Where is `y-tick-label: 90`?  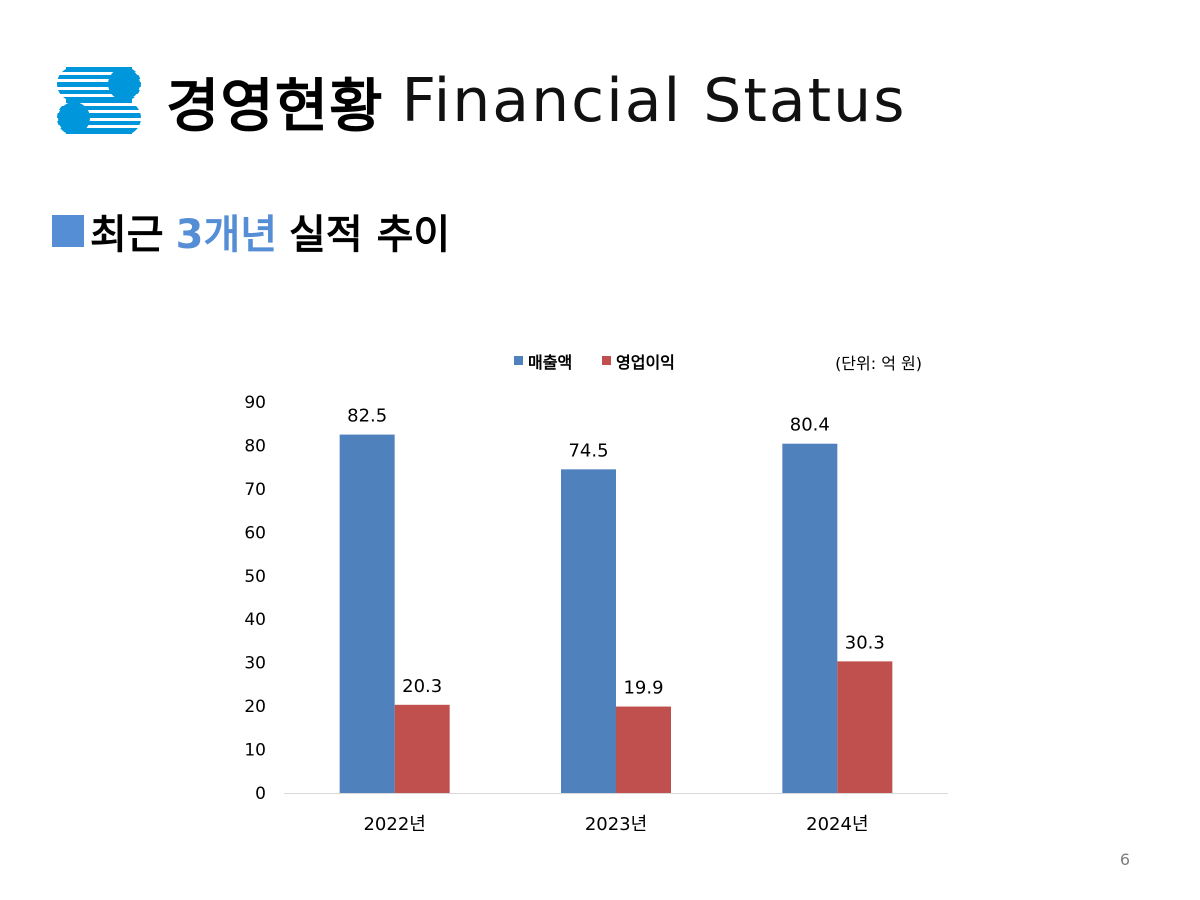 y-tick-label: 90 is located at coordinates (255, 403).